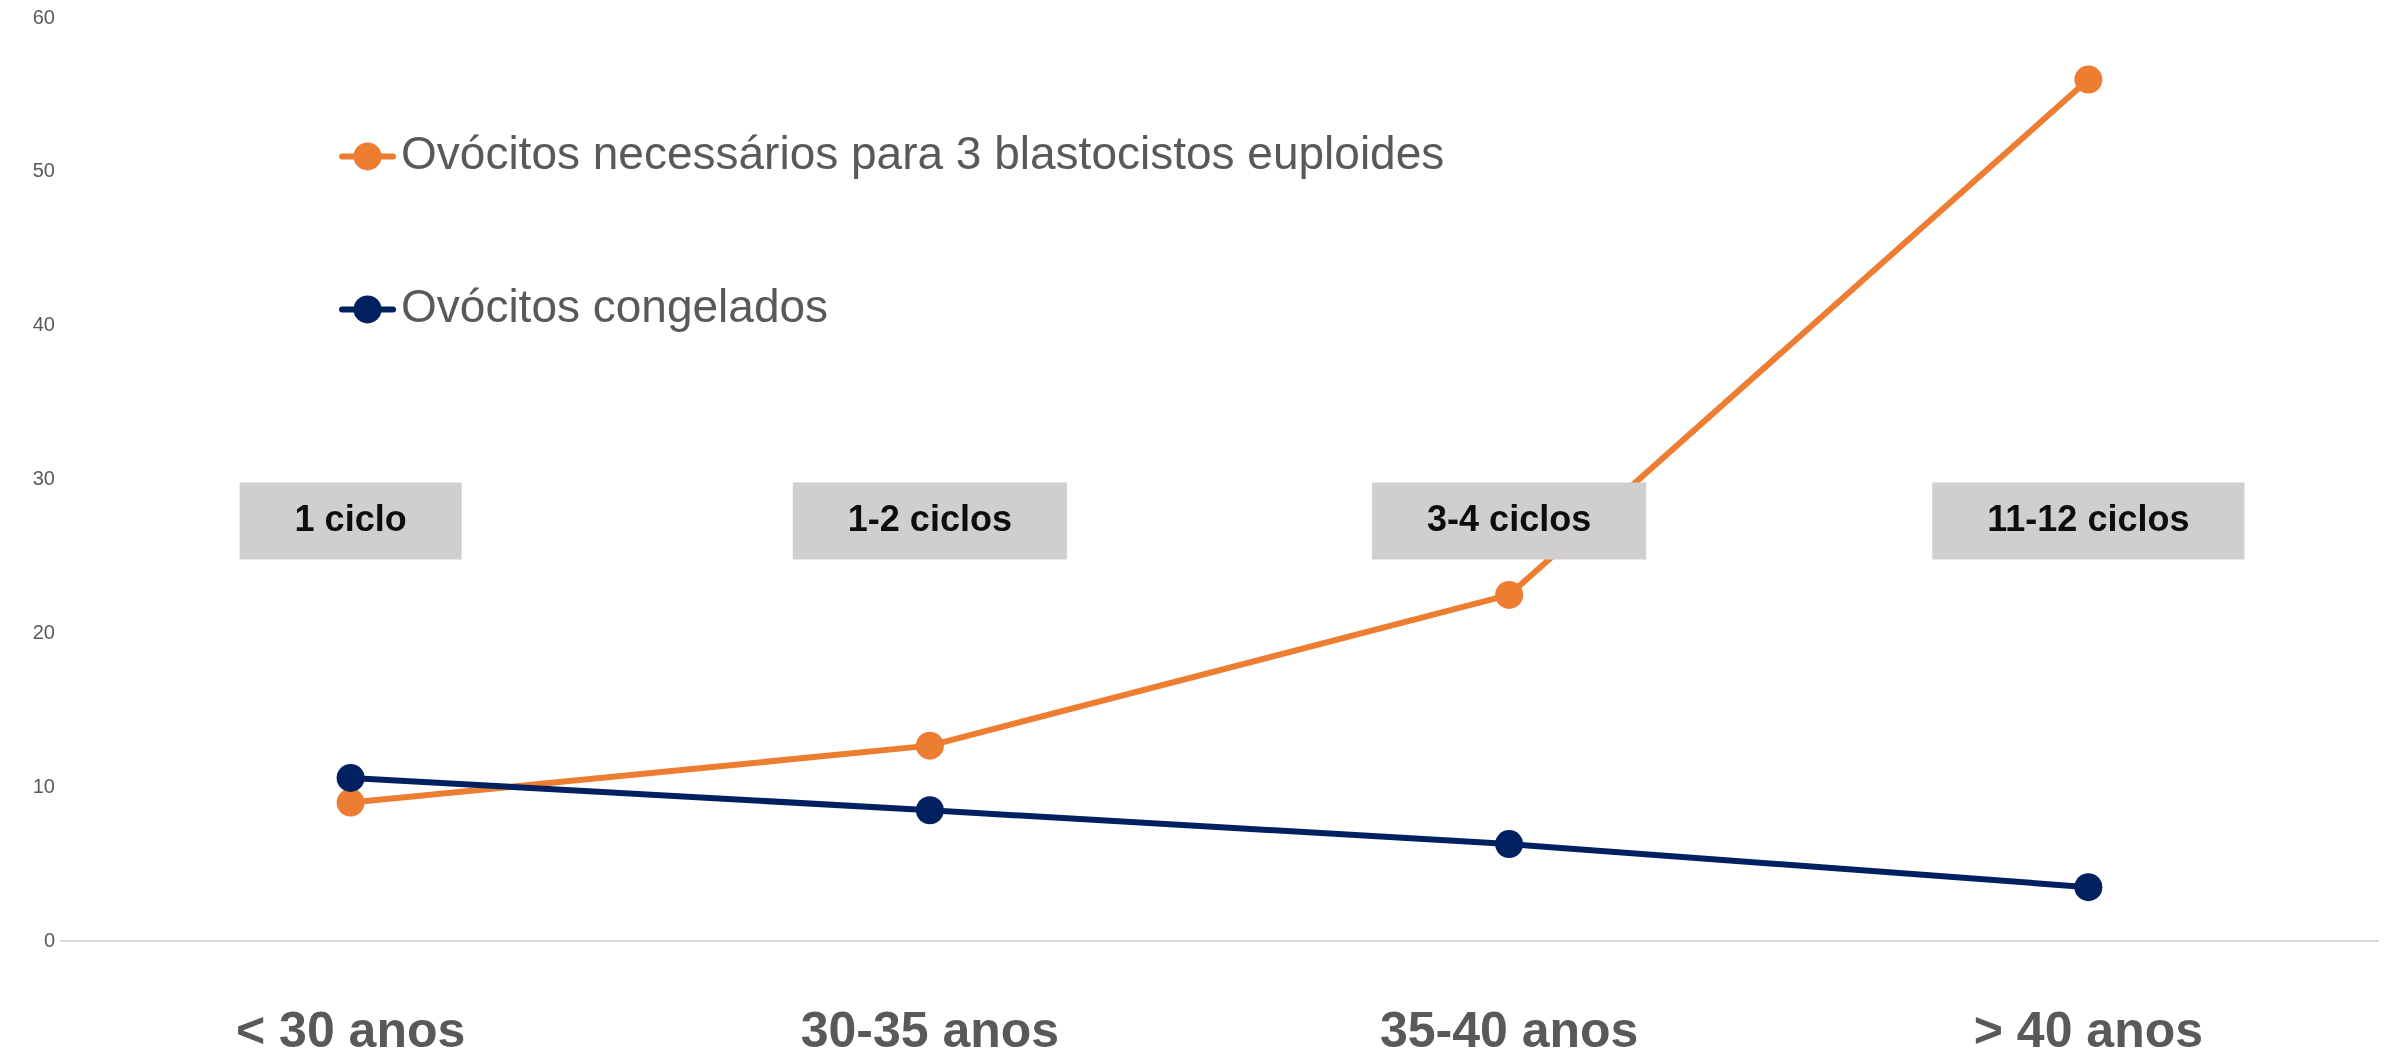  I want to click on y-tick-label: 10, so click(43, 785).